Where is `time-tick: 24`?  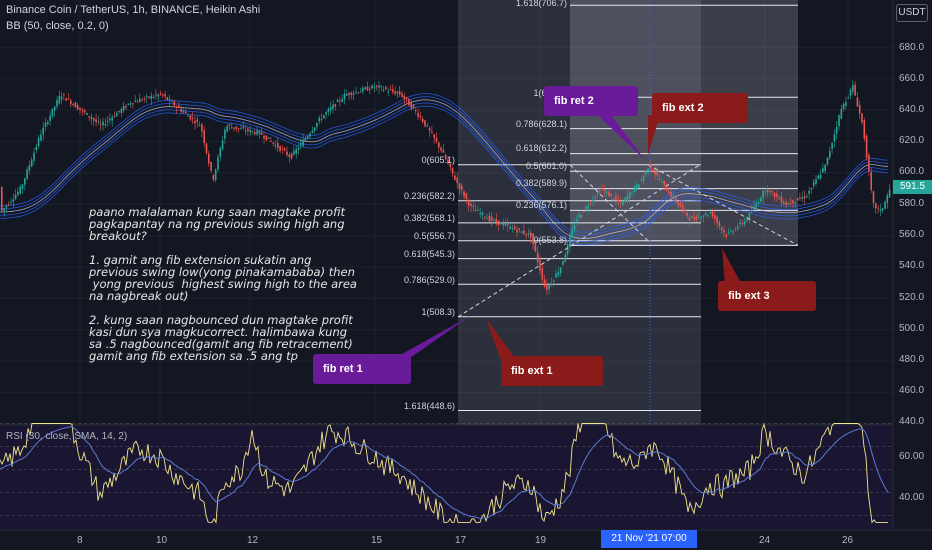 time-tick: 24 is located at coordinates (765, 540).